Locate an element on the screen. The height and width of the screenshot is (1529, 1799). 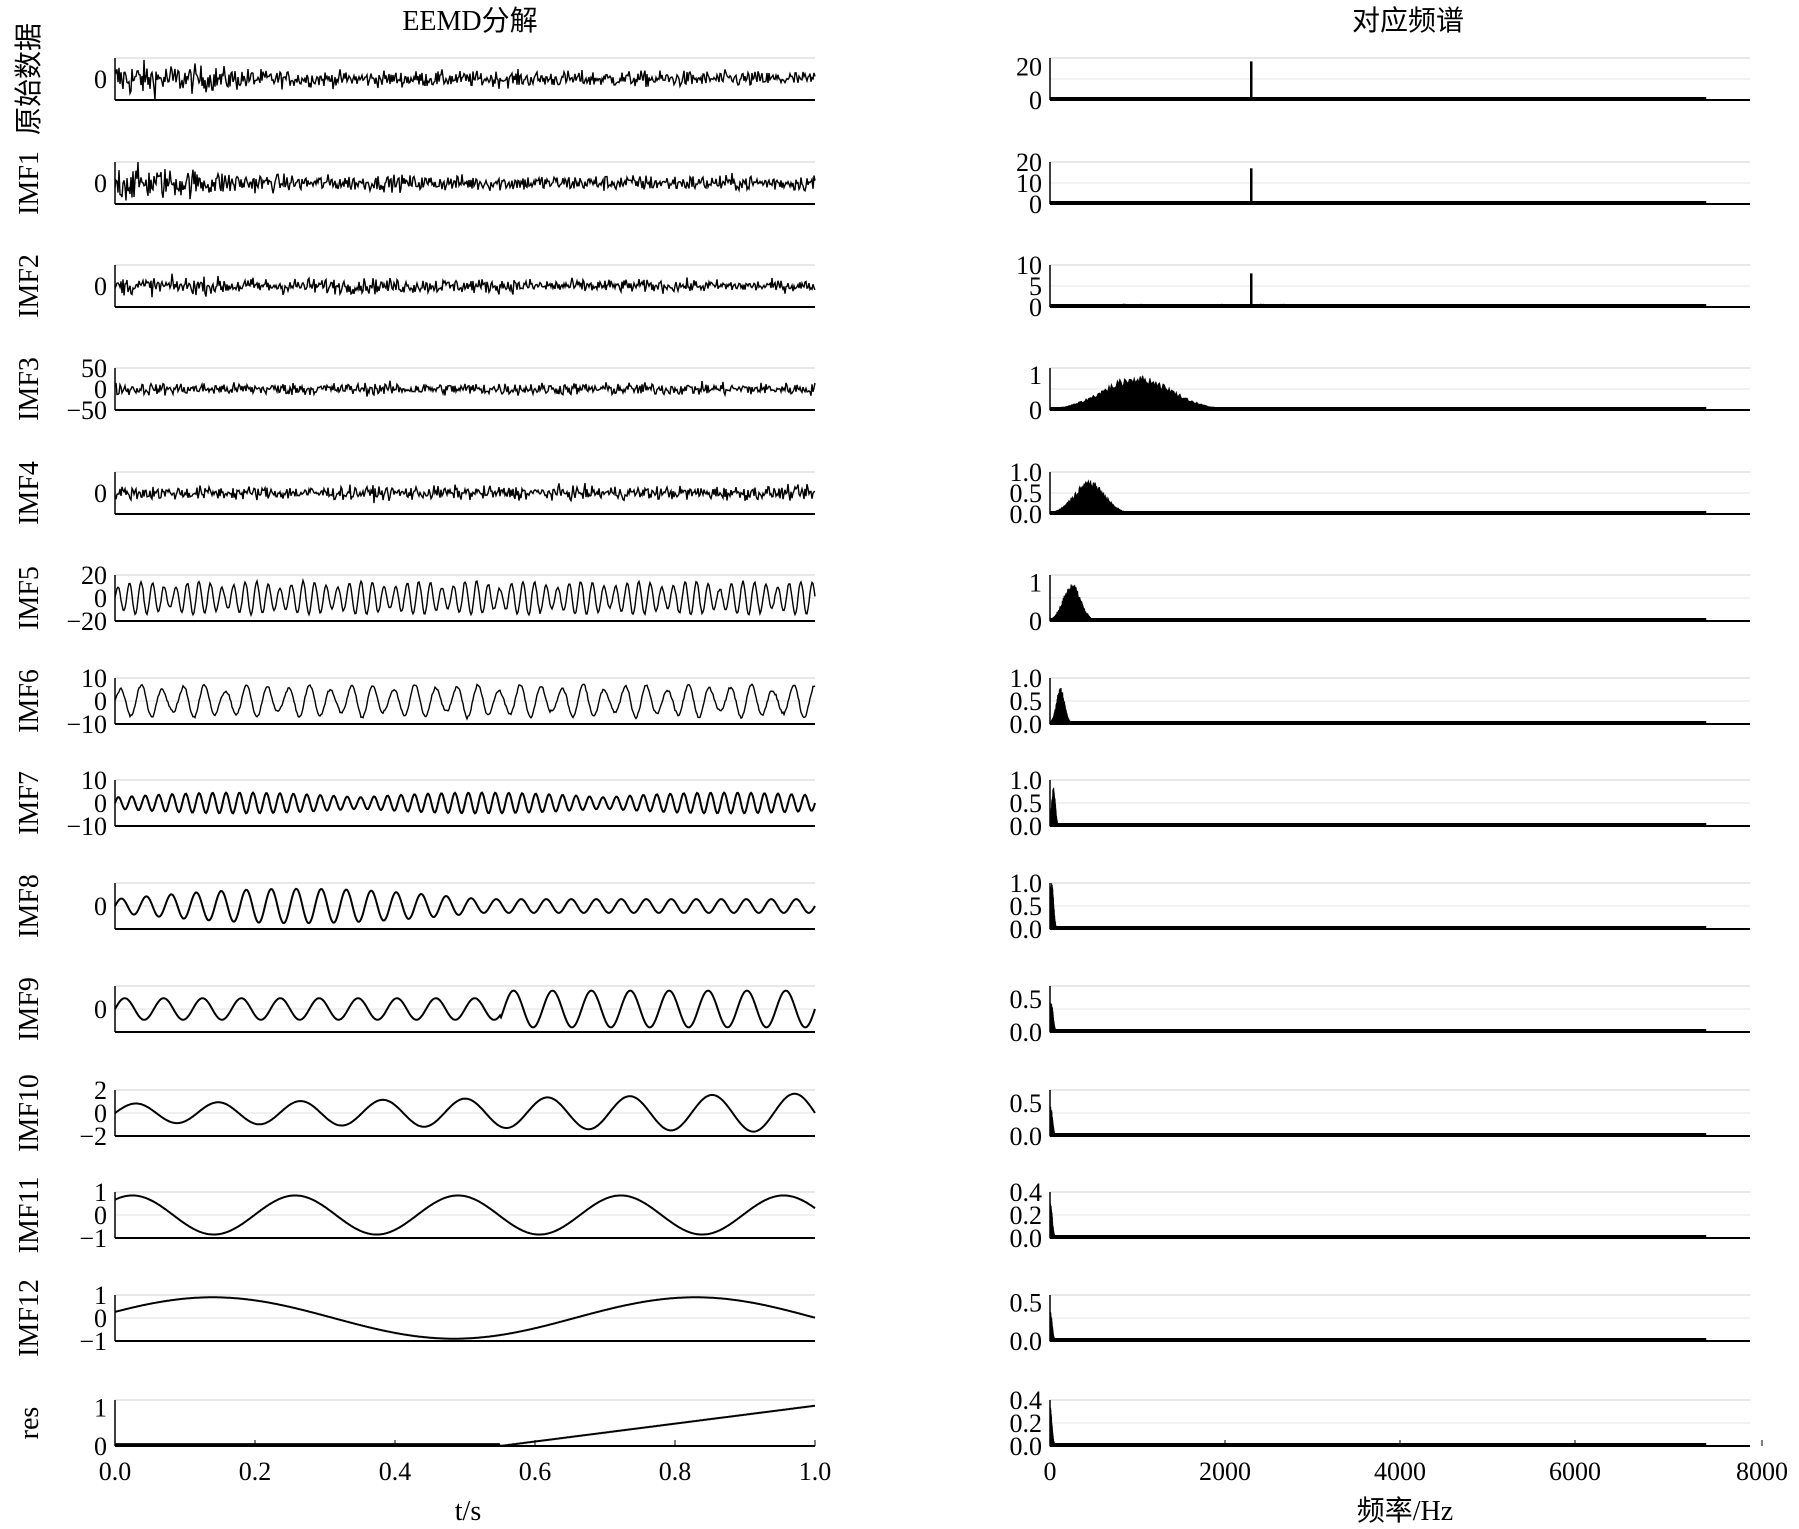
eemd-panel-10: IMF10 20−2 is located at coordinates (415, 1113).